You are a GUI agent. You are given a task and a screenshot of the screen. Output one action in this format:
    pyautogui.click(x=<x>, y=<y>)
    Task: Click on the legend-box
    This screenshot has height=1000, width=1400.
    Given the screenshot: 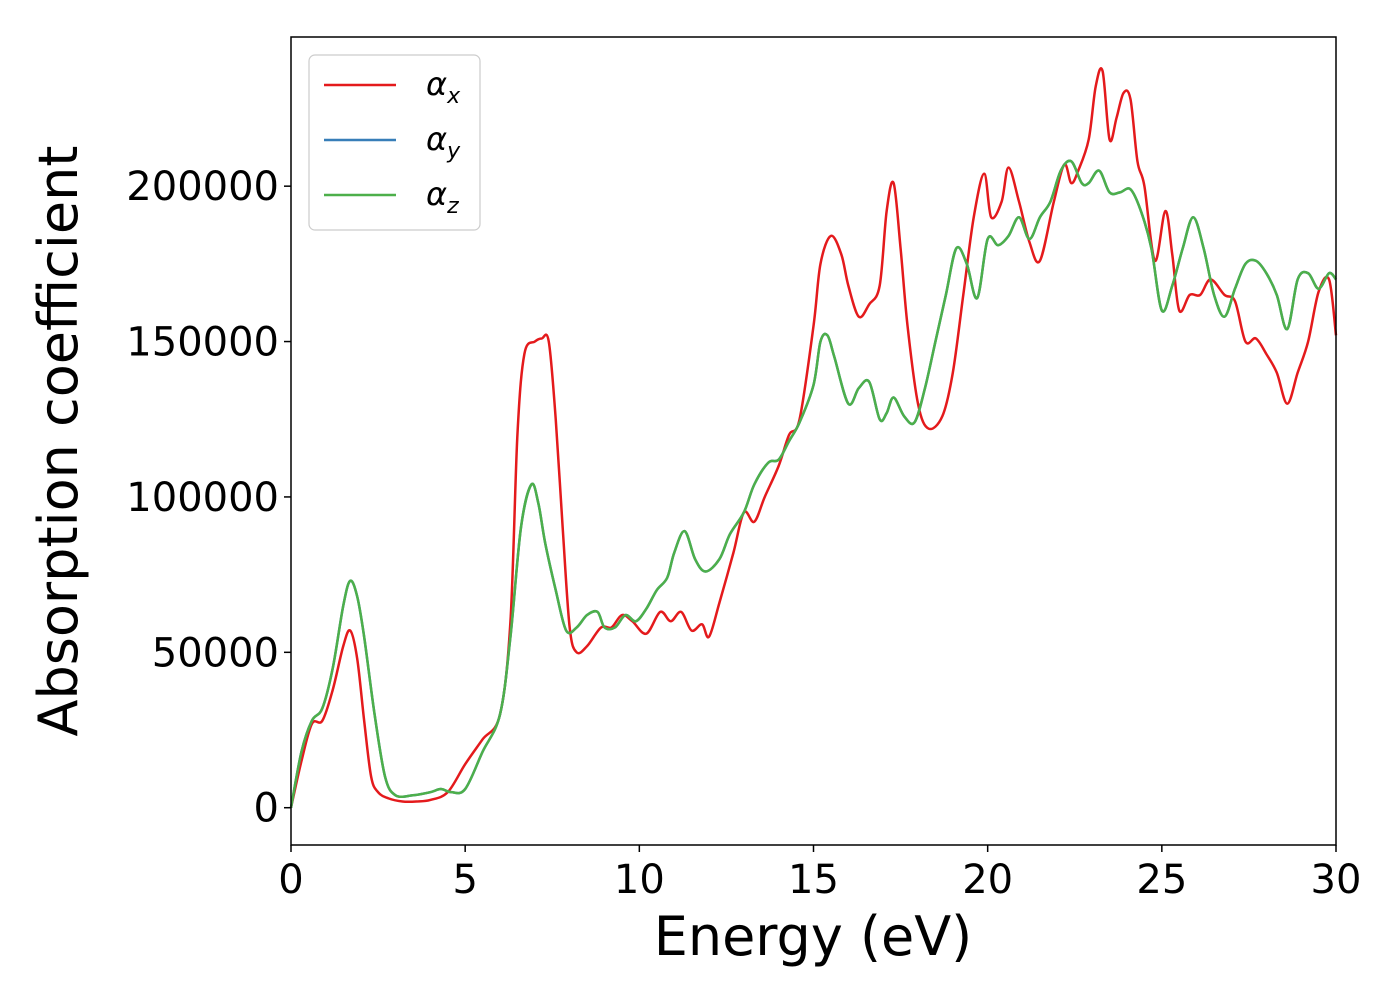 What is the action you would take?
    pyautogui.click(x=394, y=142)
    